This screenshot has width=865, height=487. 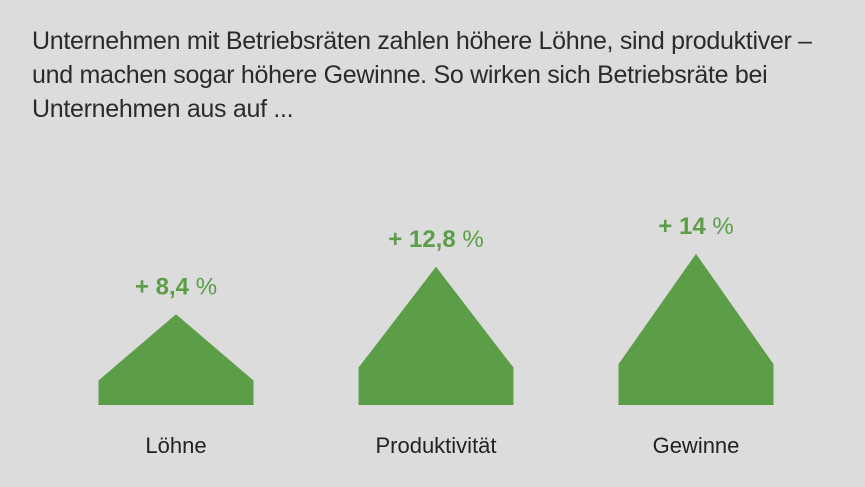 I want to click on value-label: + 12,8 %, so click(x=435, y=239).